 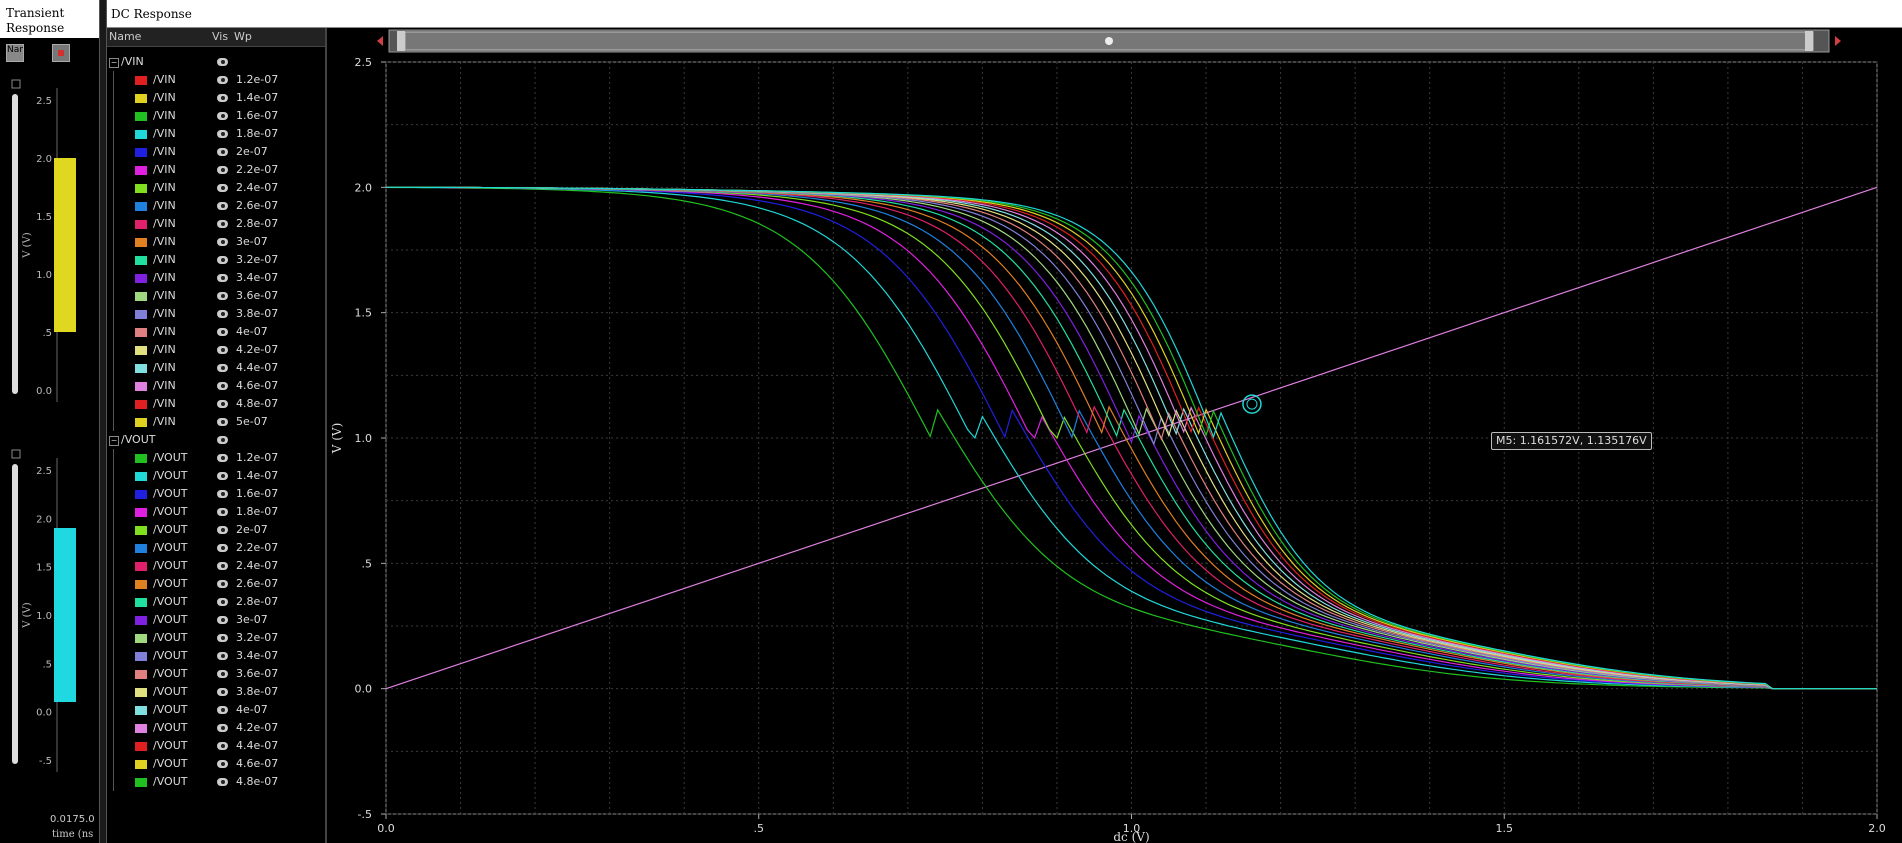 What do you see at coordinates (216, 368) in the screenshot?
I see `signal-row: /VIN 4.4e-07` at bounding box center [216, 368].